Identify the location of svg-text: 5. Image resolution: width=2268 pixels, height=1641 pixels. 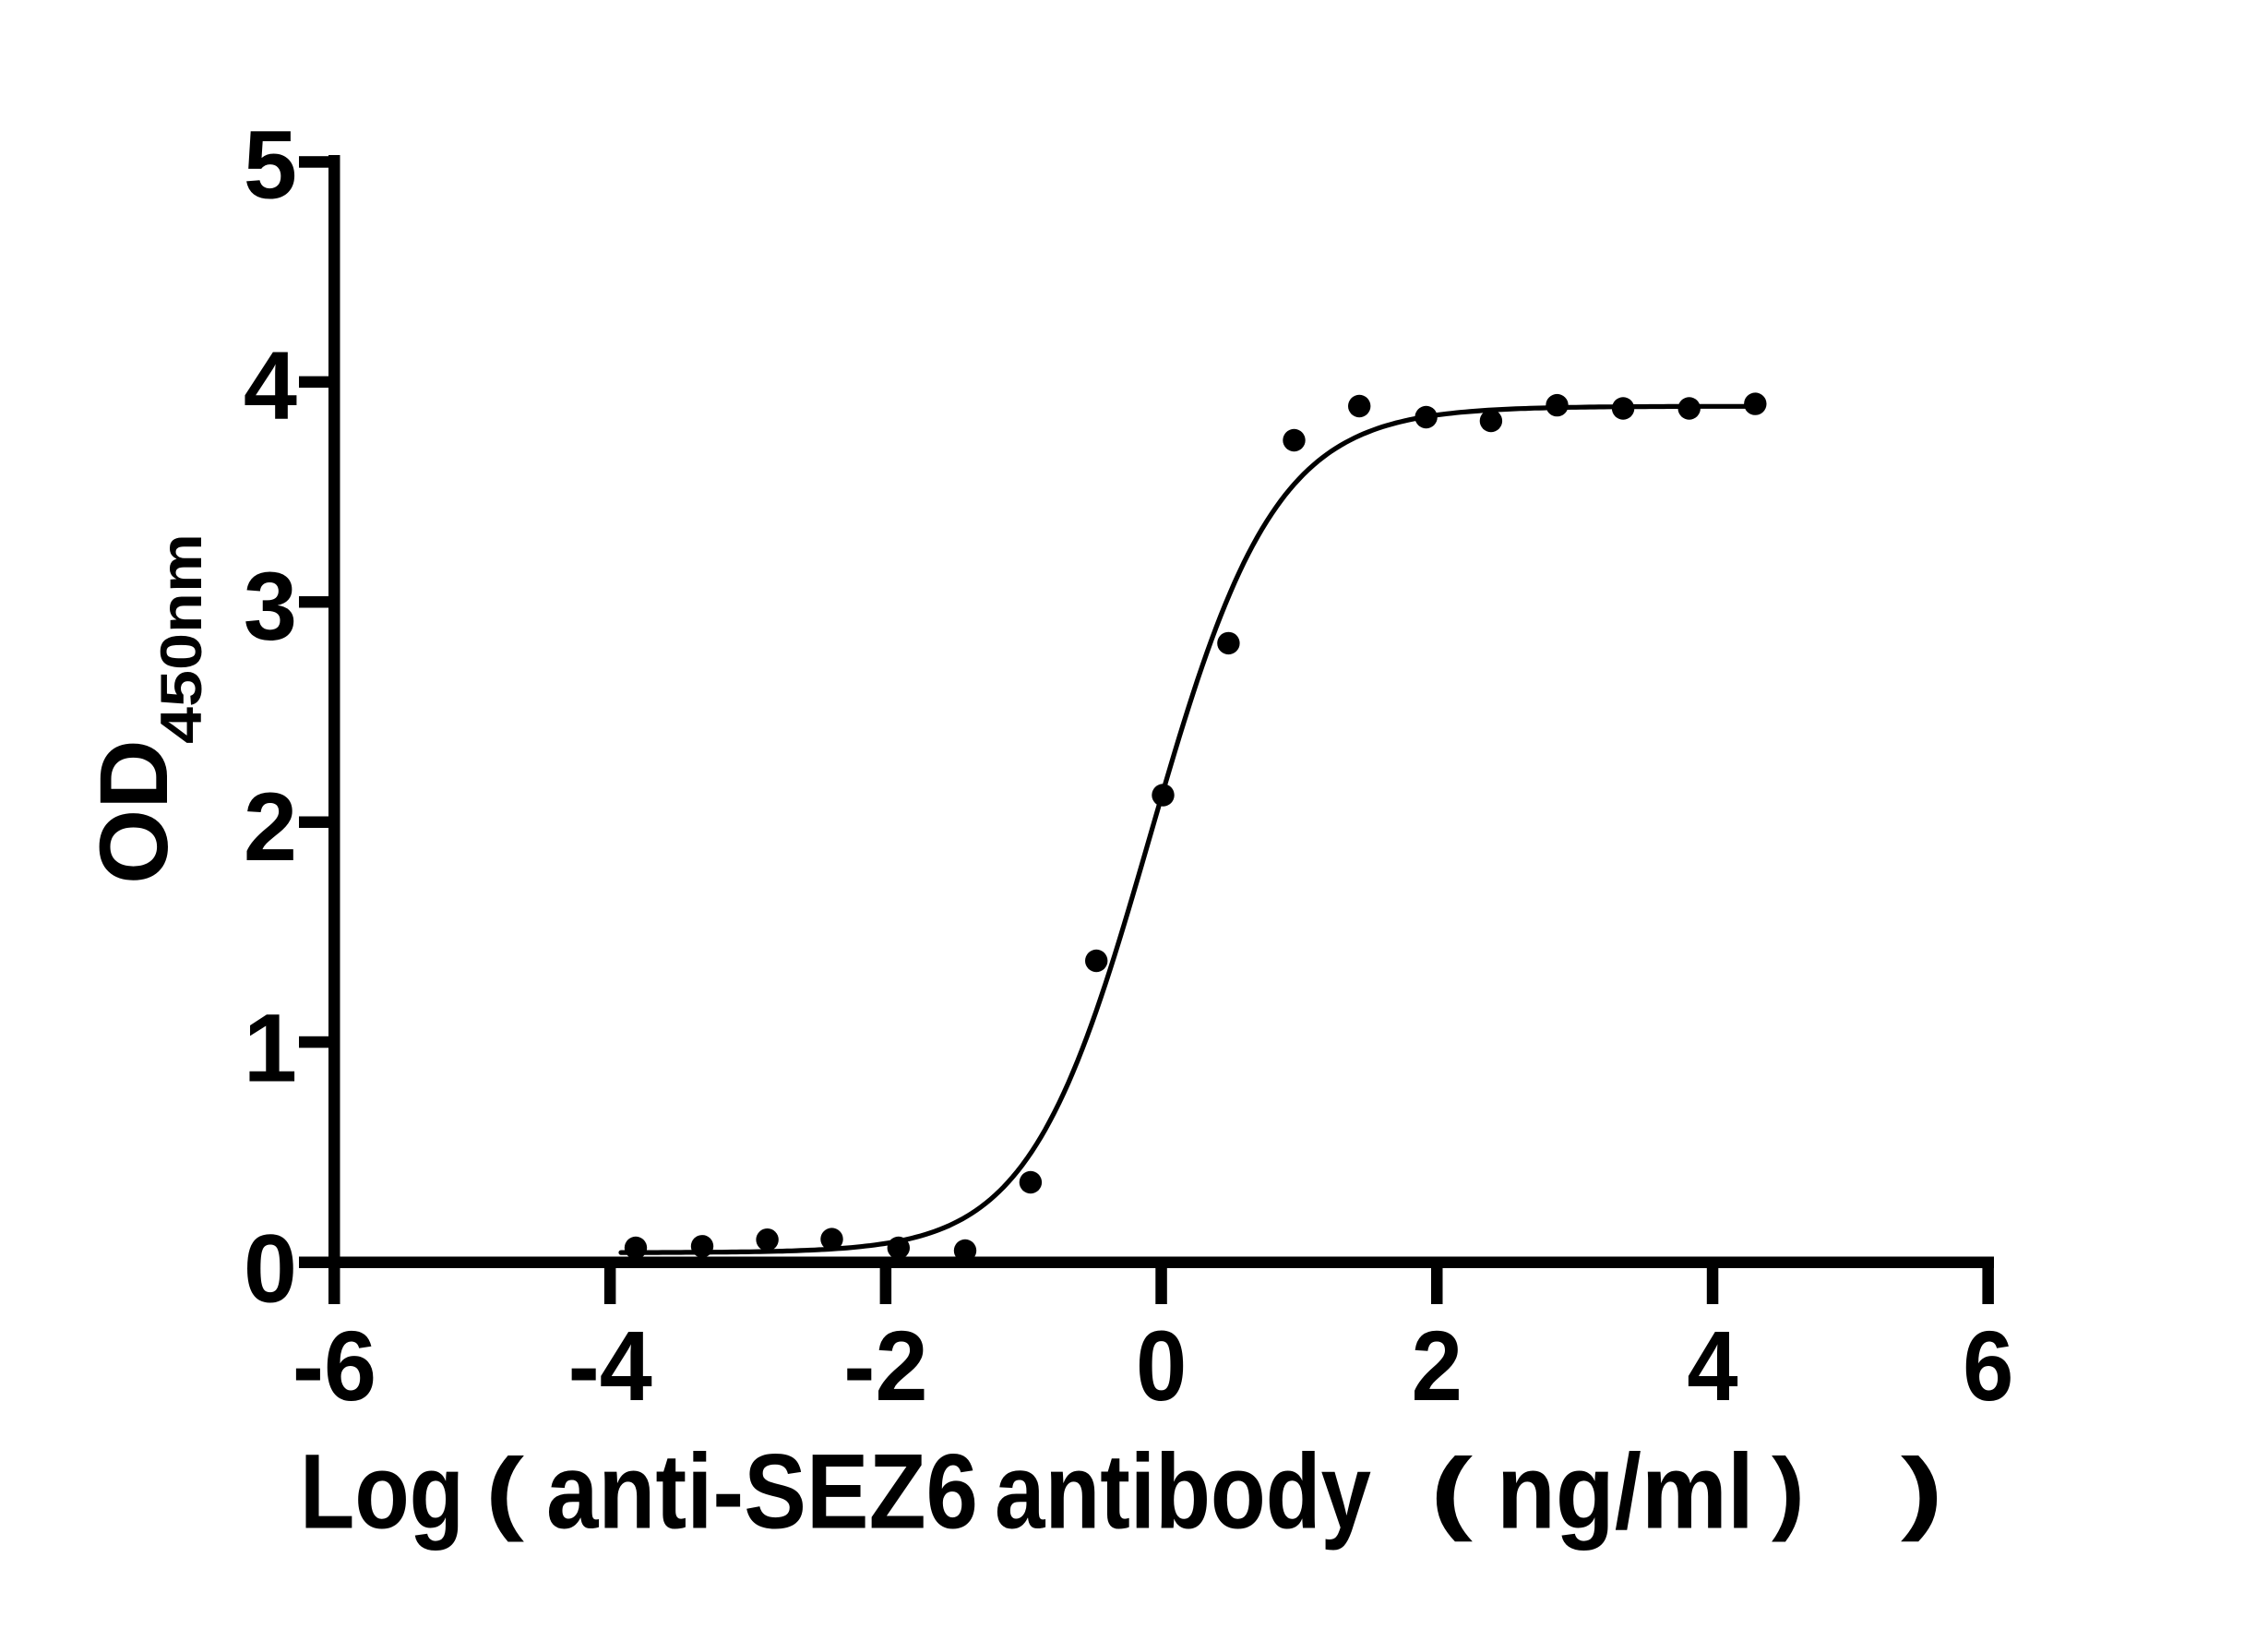
(271, 166).